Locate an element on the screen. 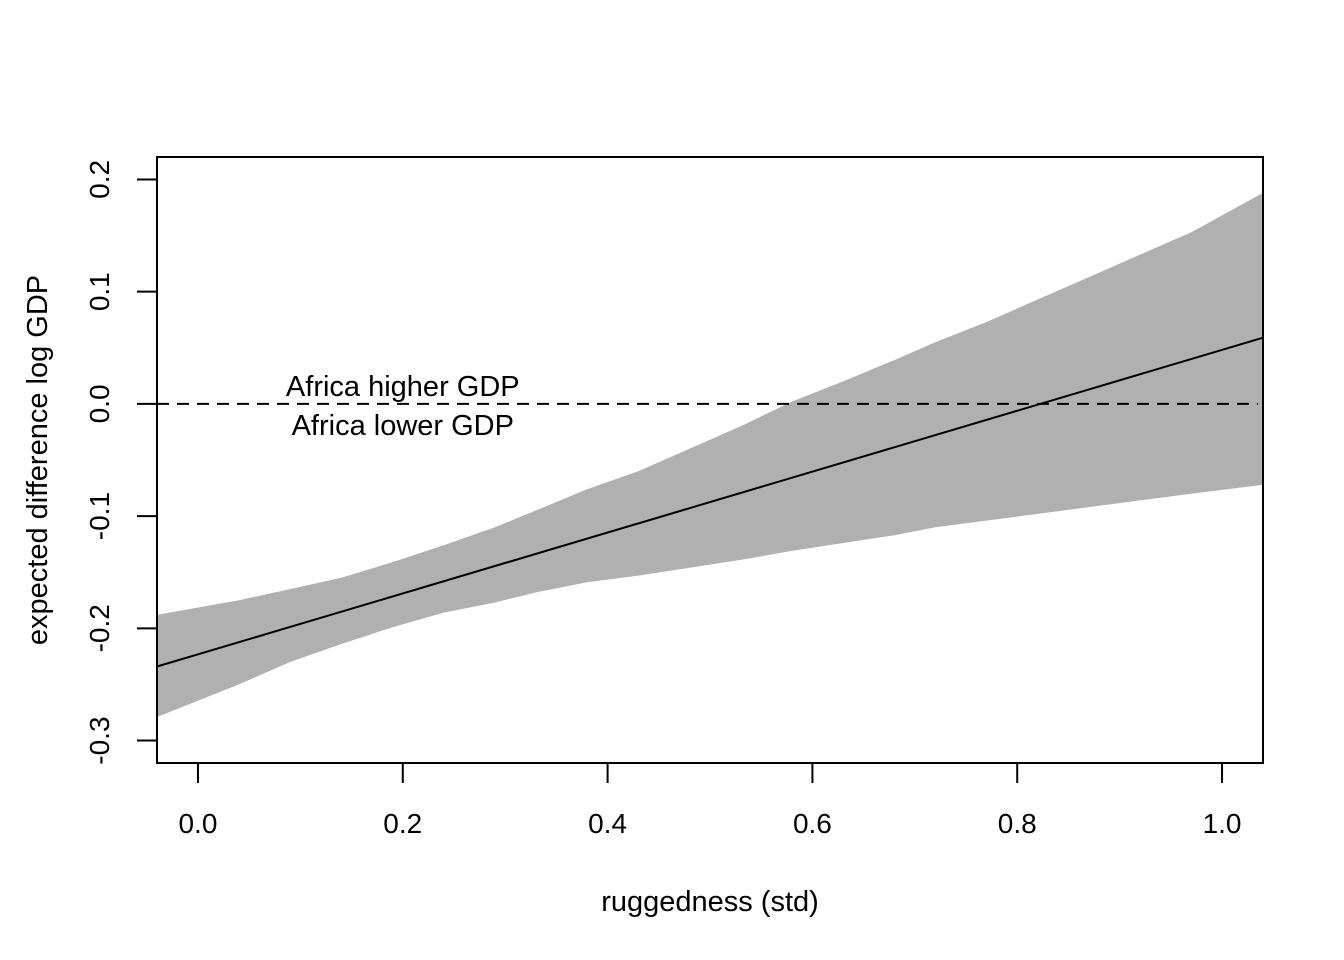  y-tick-label: 0.0 is located at coordinates (99, 403).